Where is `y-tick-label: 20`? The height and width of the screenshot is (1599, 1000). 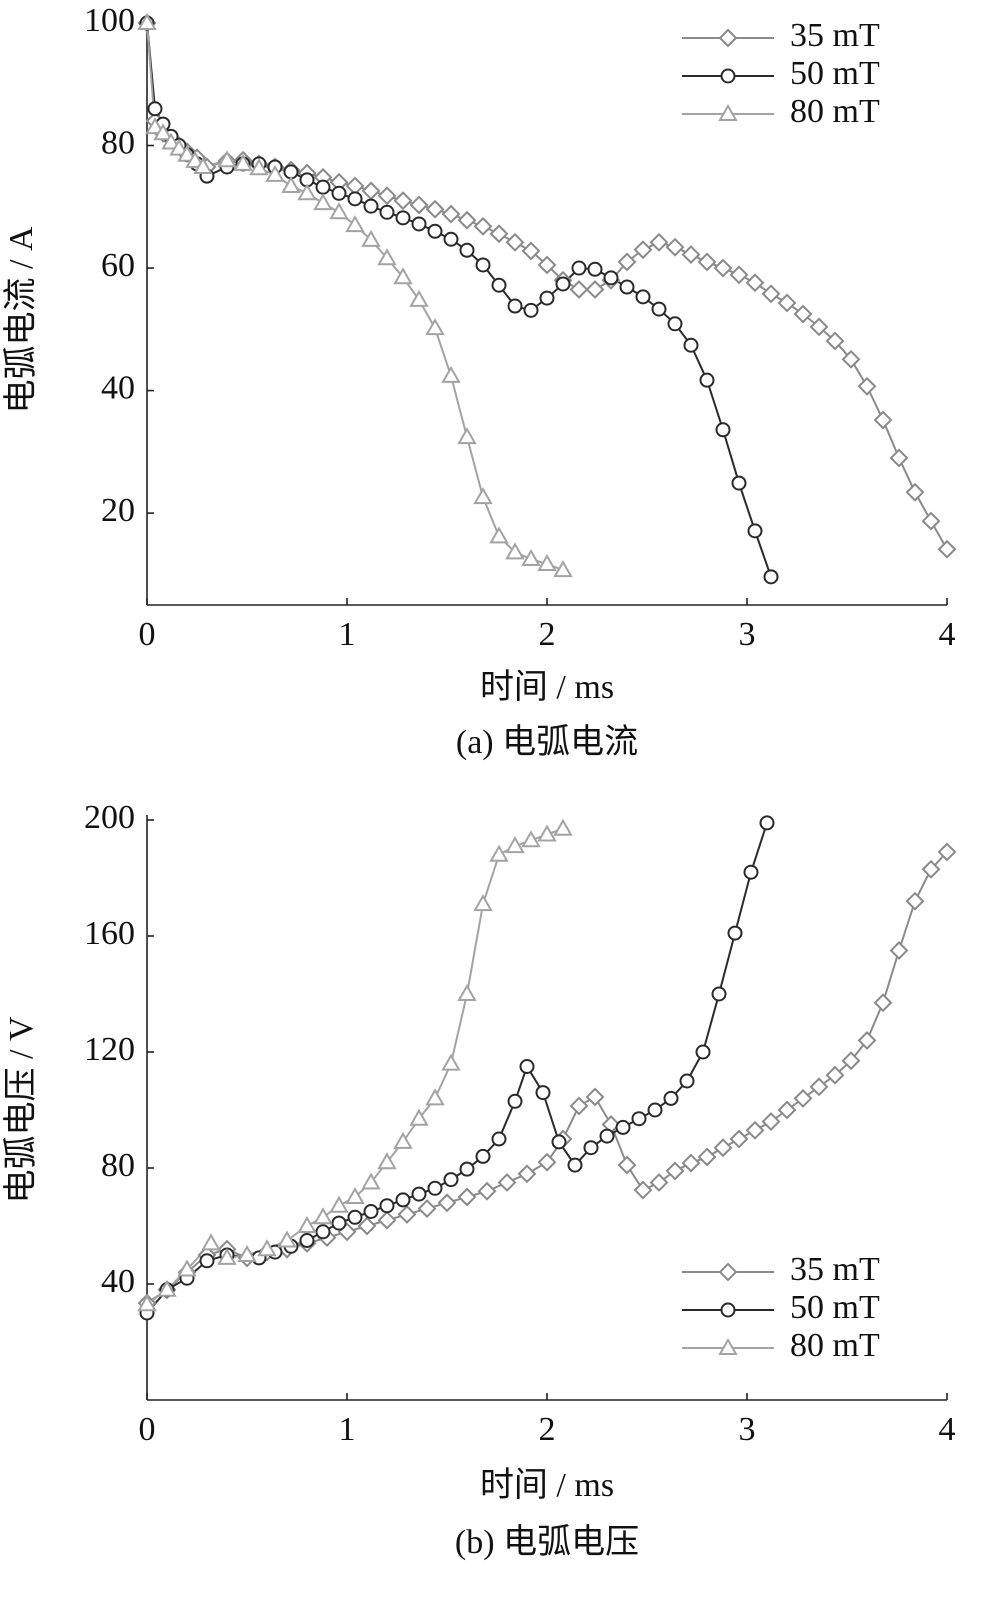
y-tick-label: 20 is located at coordinates (118, 510).